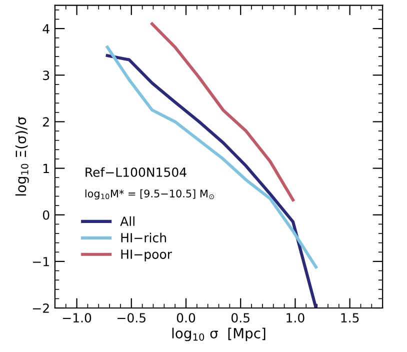 The width and height of the screenshot is (407, 352). What do you see at coordinates (350, 318) in the screenshot?
I see `x-tick-label: 1.5` at bounding box center [350, 318].